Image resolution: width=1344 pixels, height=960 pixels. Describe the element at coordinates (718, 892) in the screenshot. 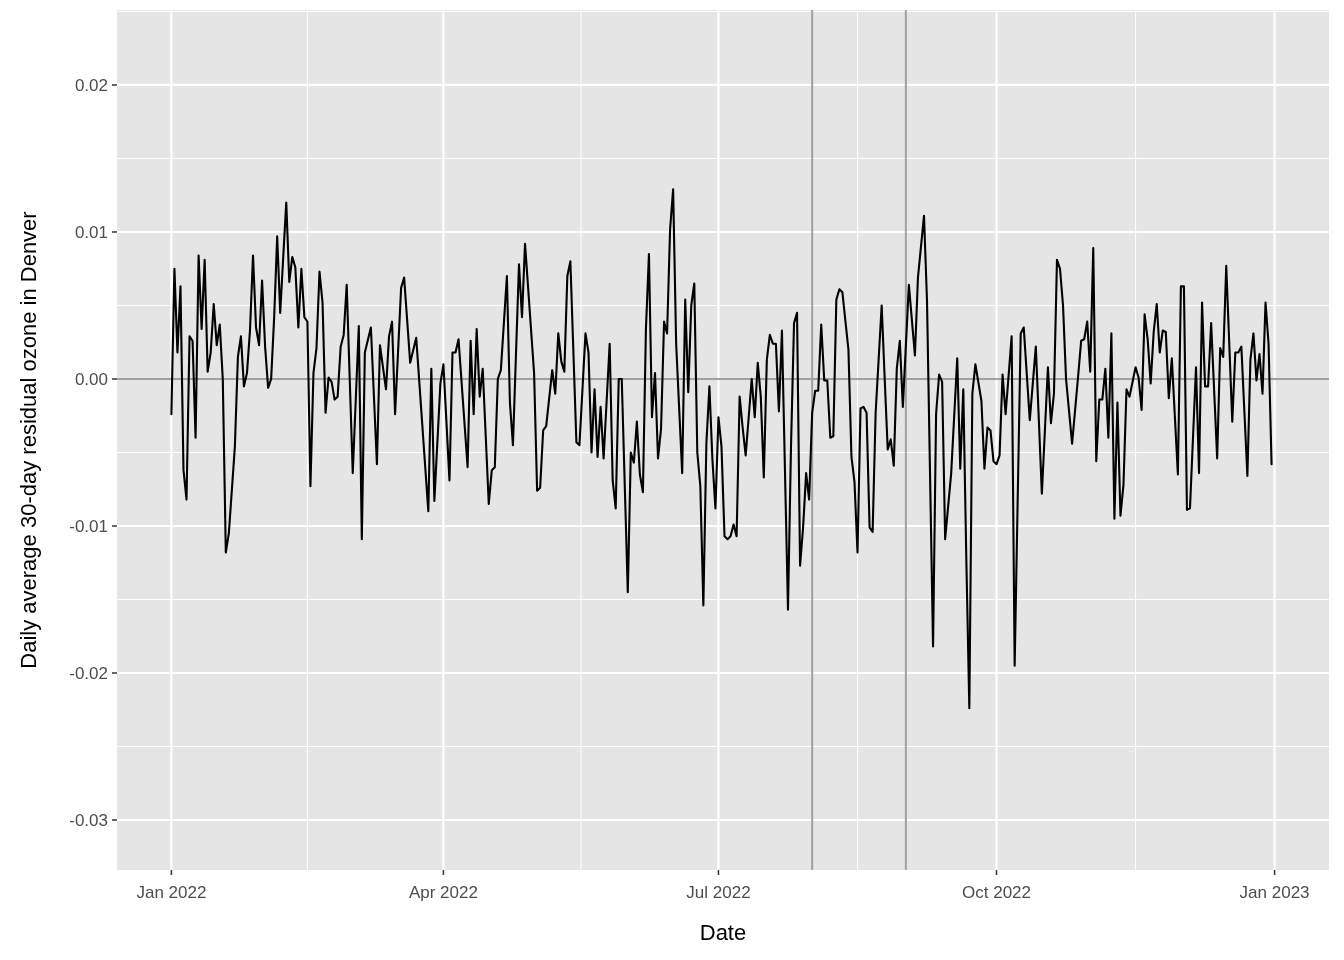

I see `x-tick-label: Jul 2022` at that location.